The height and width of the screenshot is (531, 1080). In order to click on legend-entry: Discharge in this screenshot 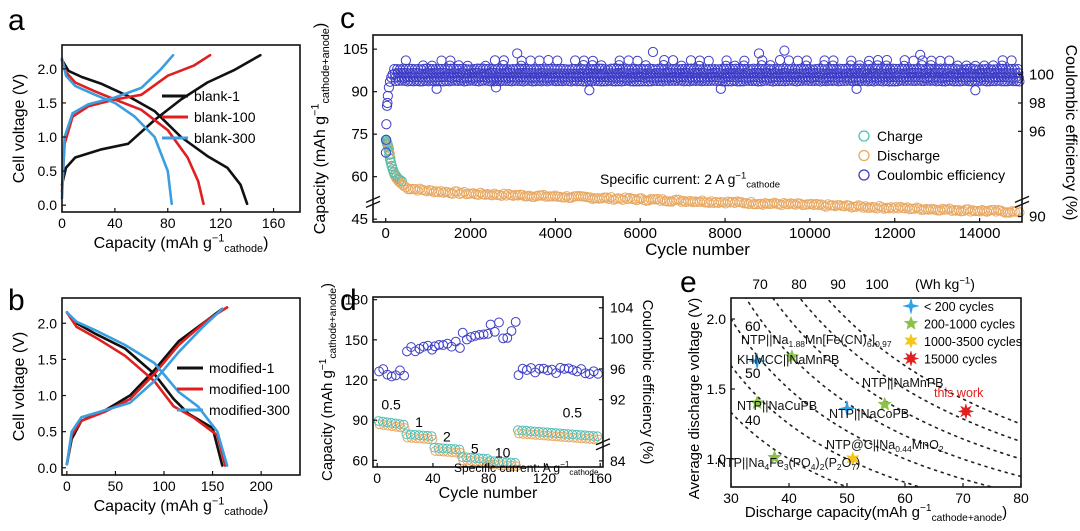, I will do `click(908, 156)`.